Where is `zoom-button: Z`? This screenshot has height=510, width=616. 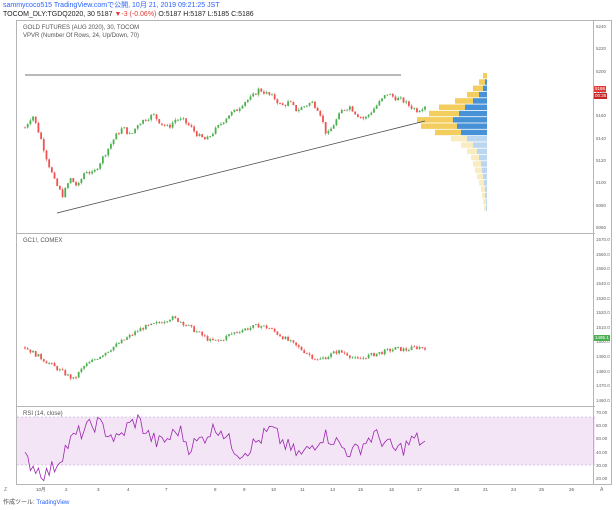
zoom-button: Z is located at coordinates (6, 490).